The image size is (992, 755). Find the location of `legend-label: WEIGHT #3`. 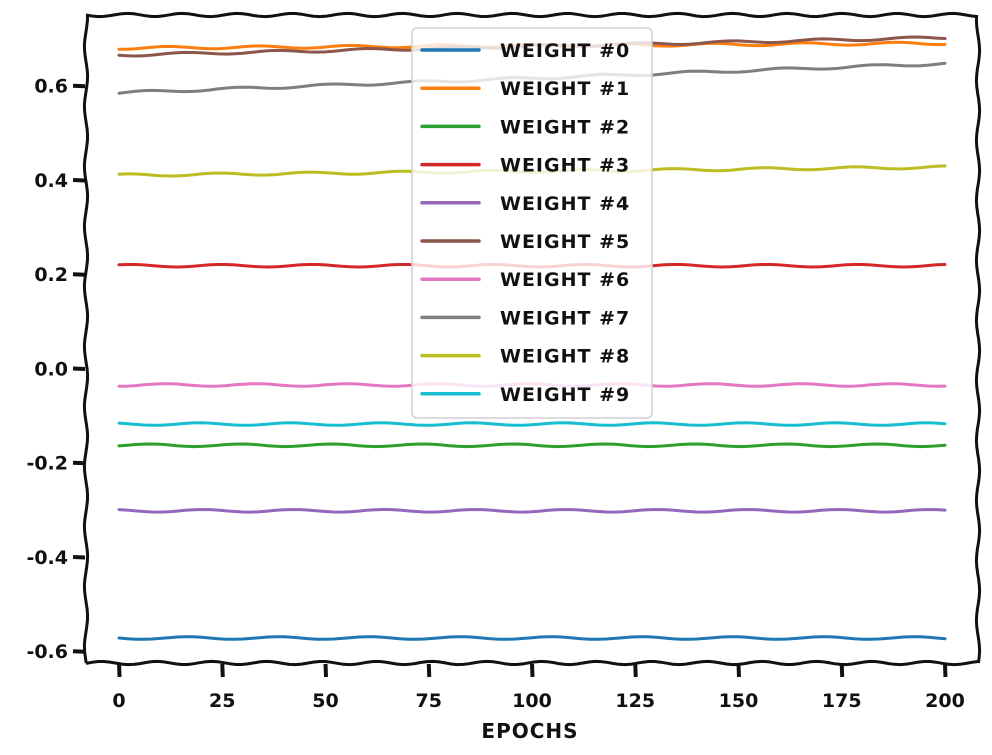

legend-label: WEIGHT #3 is located at coordinates (565, 166).